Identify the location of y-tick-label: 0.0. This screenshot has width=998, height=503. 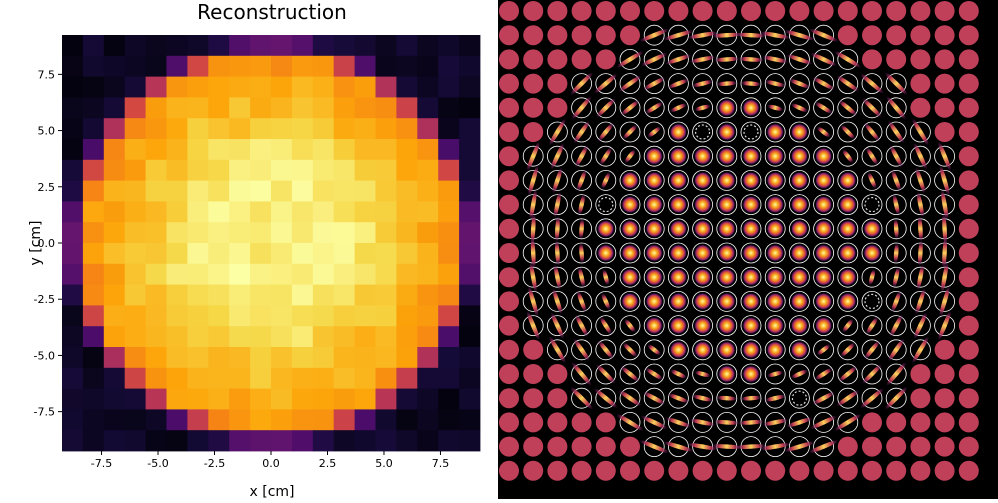
(47, 243).